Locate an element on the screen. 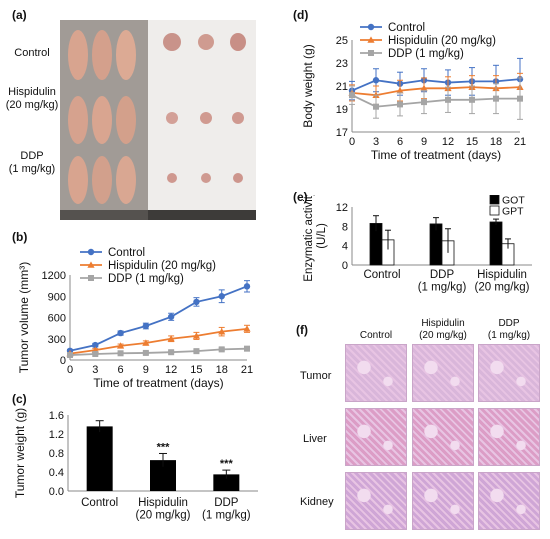  y-axis-label: Body weight (g) is located at coordinates (308, 85).